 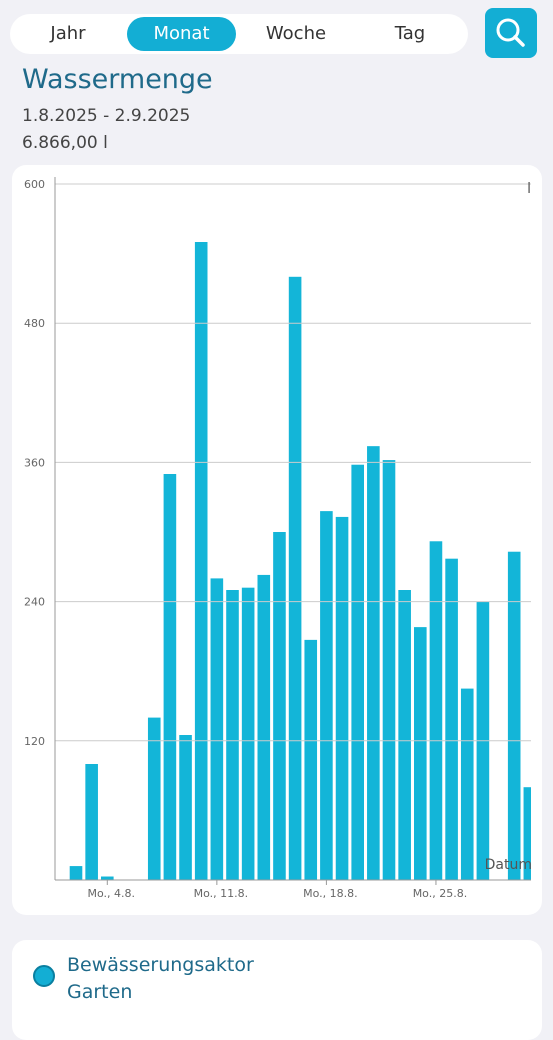 What do you see at coordinates (181, 34) in the screenshot?
I see `tab-active: Monat` at bounding box center [181, 34].